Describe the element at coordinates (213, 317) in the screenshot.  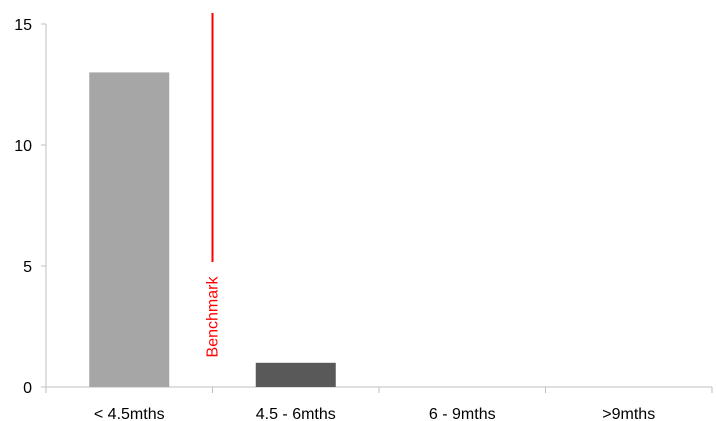
I see `benchmark-label: Benchmark` at that location.